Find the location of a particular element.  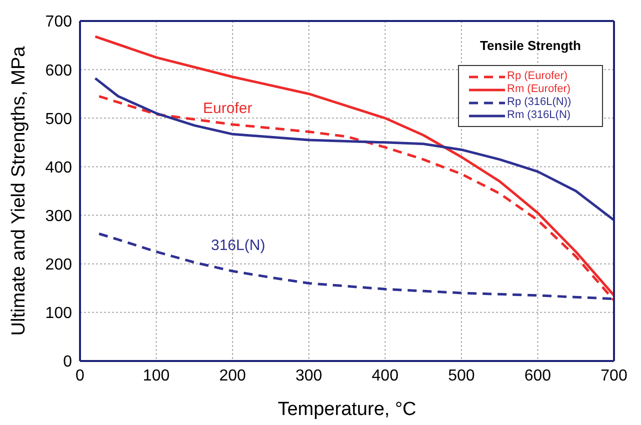

y-tick-label: 300 is located at coordinates (58, 216).